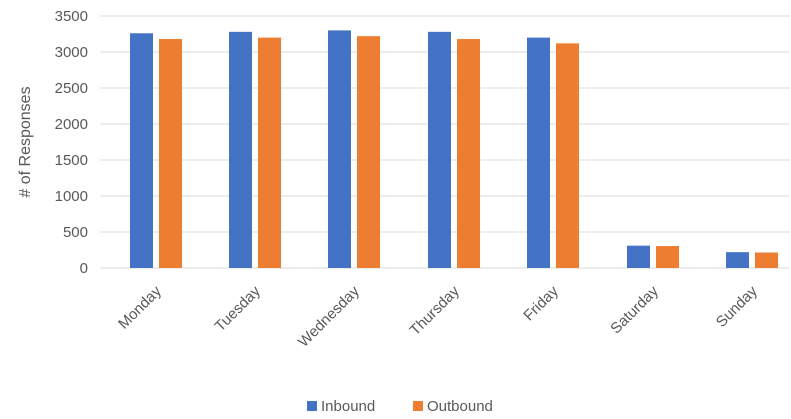 The width and height of the screenshot is (791, 419). I want to click on y-tick-label: 500, so click(75, 232).